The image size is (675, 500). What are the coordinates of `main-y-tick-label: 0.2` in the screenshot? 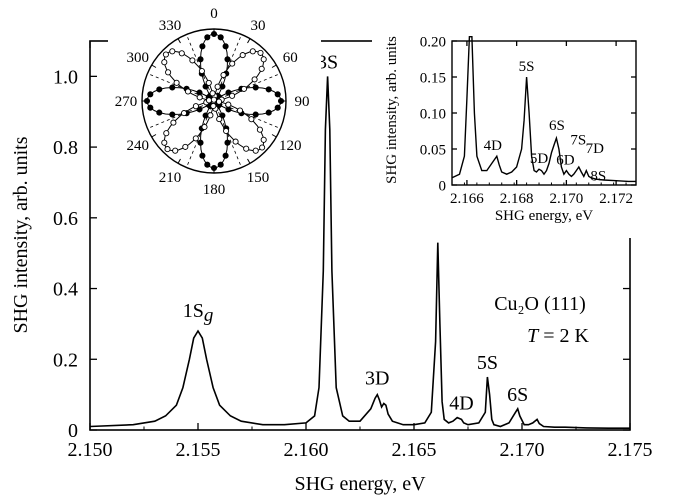 It's located at (65, 360).